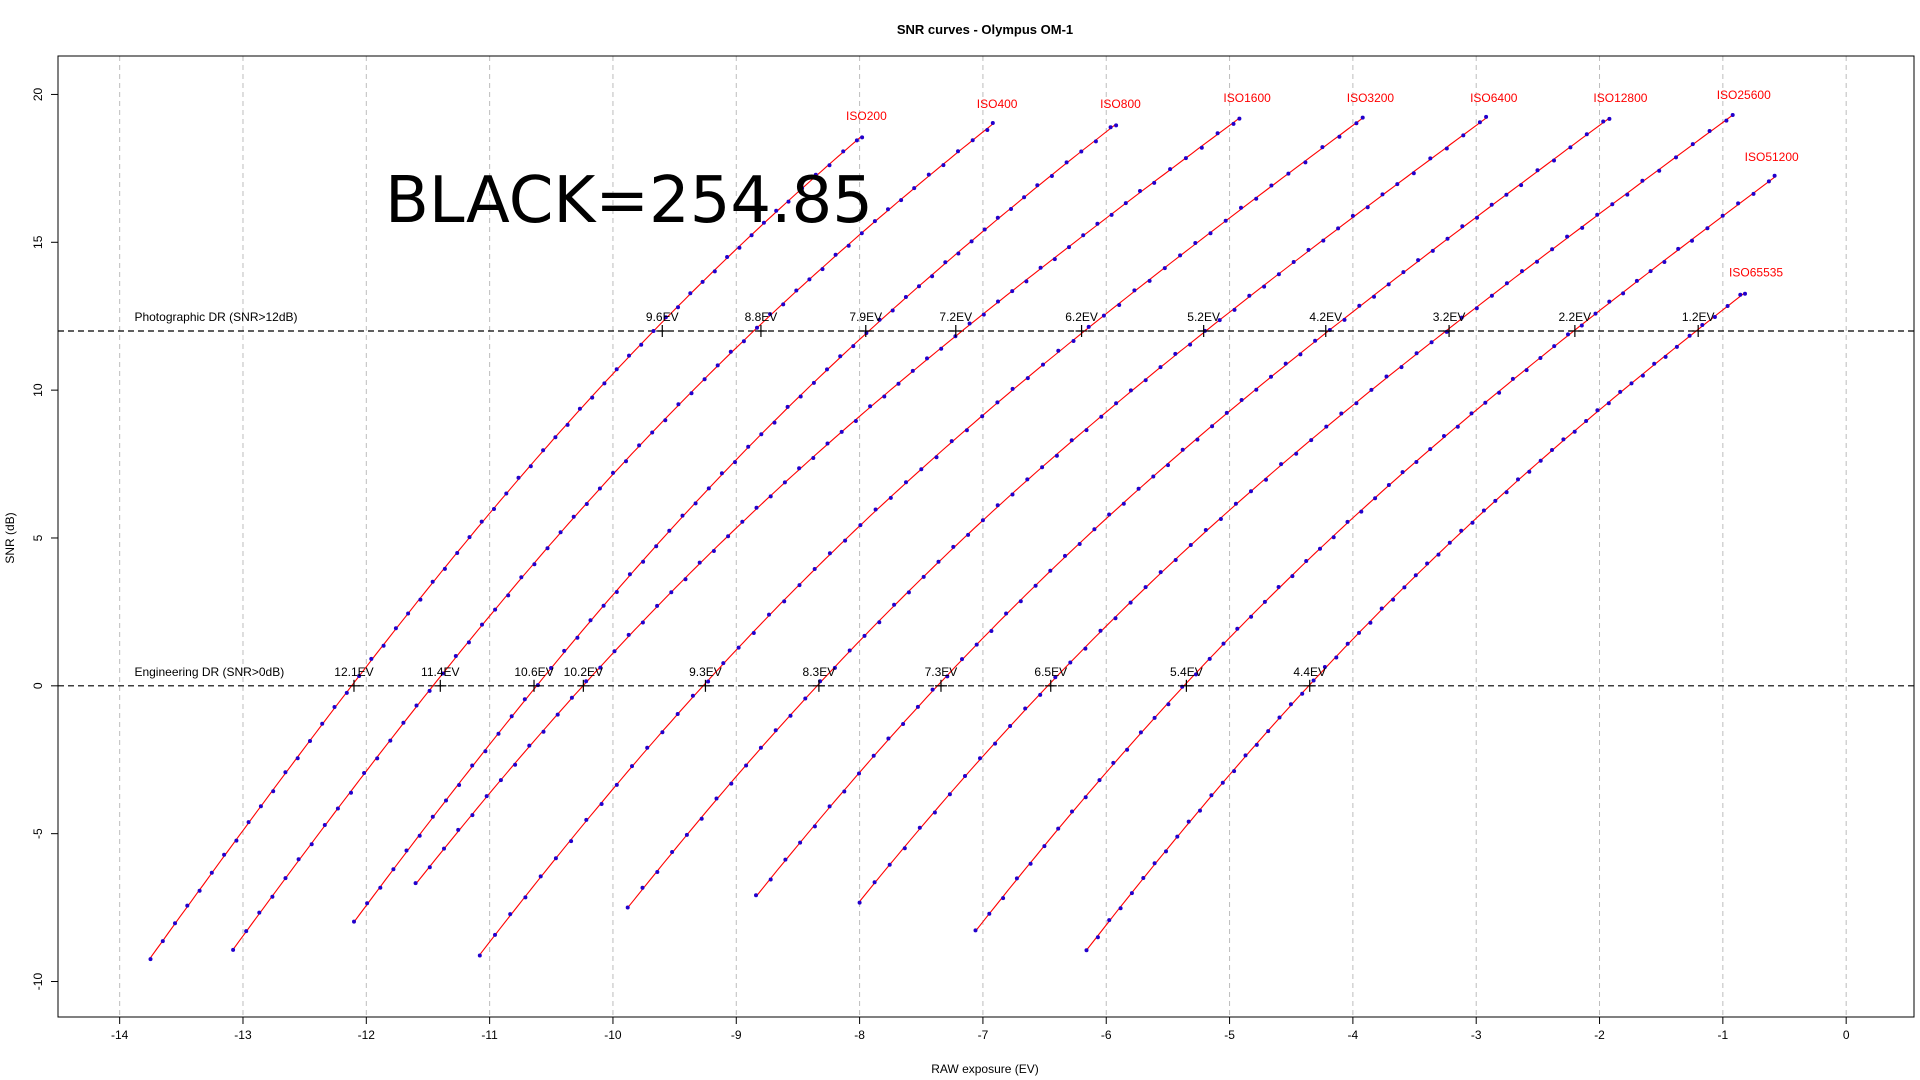 The width and height of the screenshot is (1920, 1080). What do you see at coordinates (1756, 273) in the screenshot?
I see `series-label-iso65535: ISO65535` at bounding box center [1756, 273].